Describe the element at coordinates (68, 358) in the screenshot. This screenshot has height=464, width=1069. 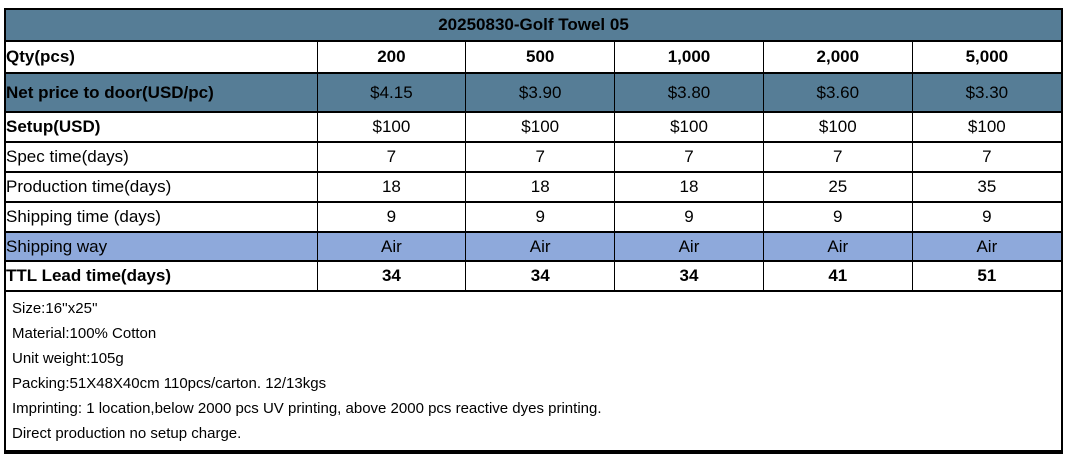
I see `note-unit-weight: Unit weight:105g` at that location.